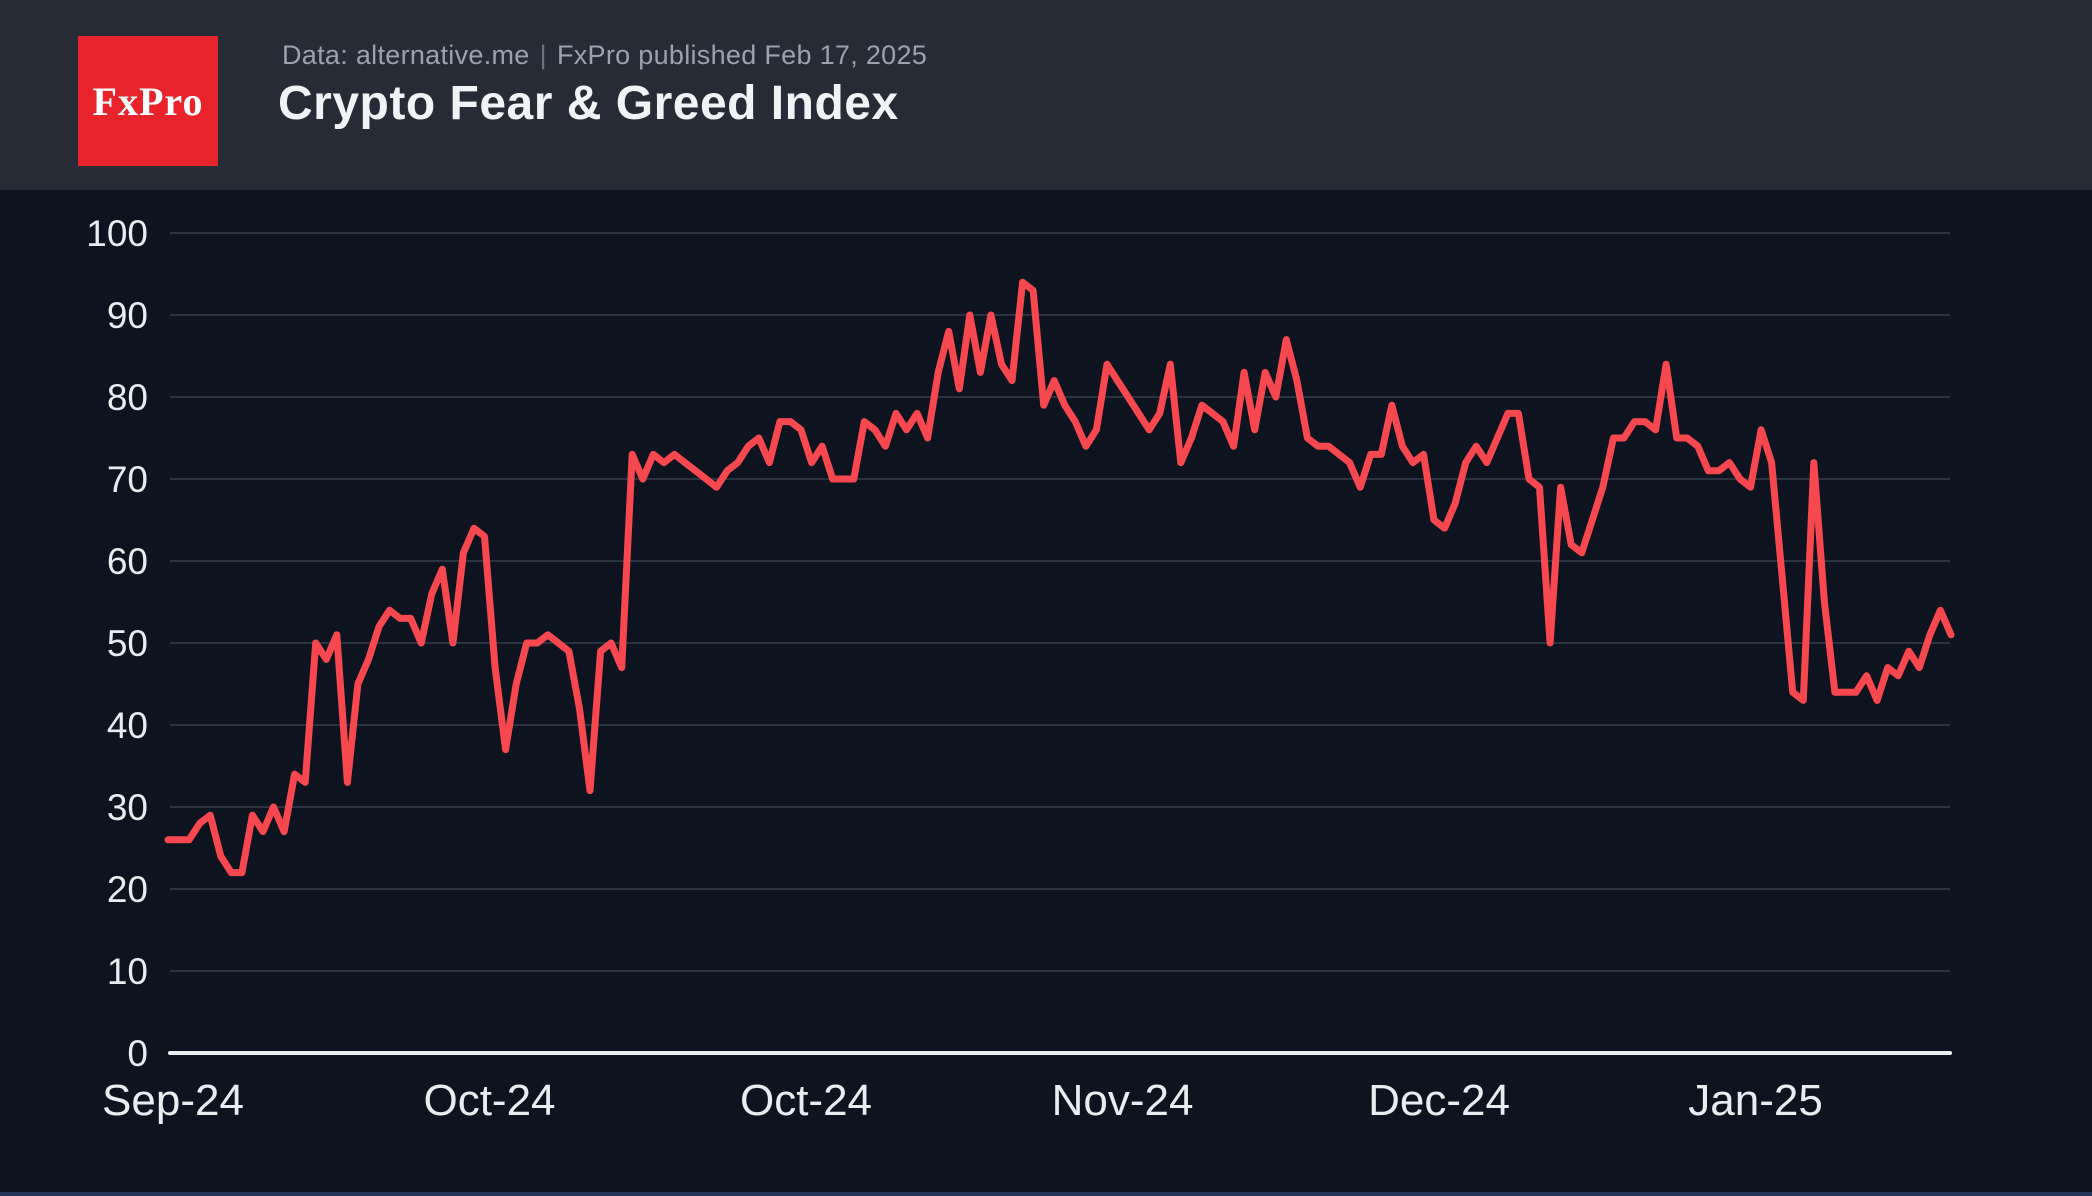  Describe the element at coordinates (127, 479) in the screenshot. I see `y-tick-label: 70` at that location.